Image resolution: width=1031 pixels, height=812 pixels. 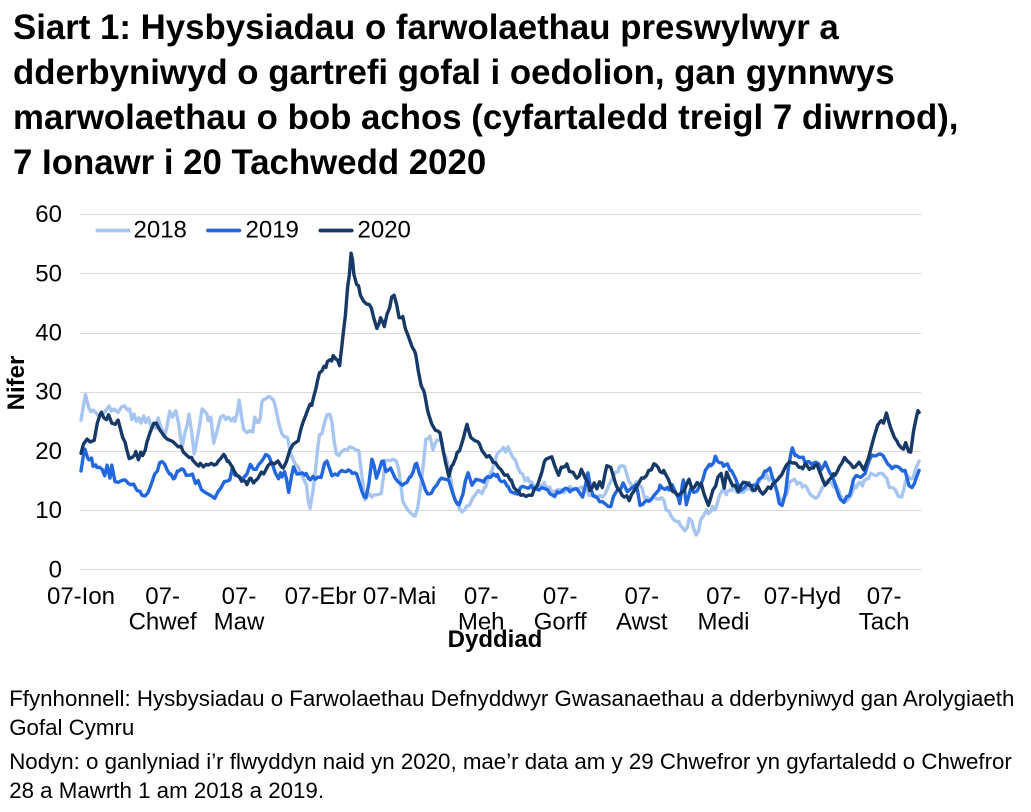 What do you see at coordinates (48, 273) in the screenshot?
I see `svg-text: 50` at bounding box center [48, 273].